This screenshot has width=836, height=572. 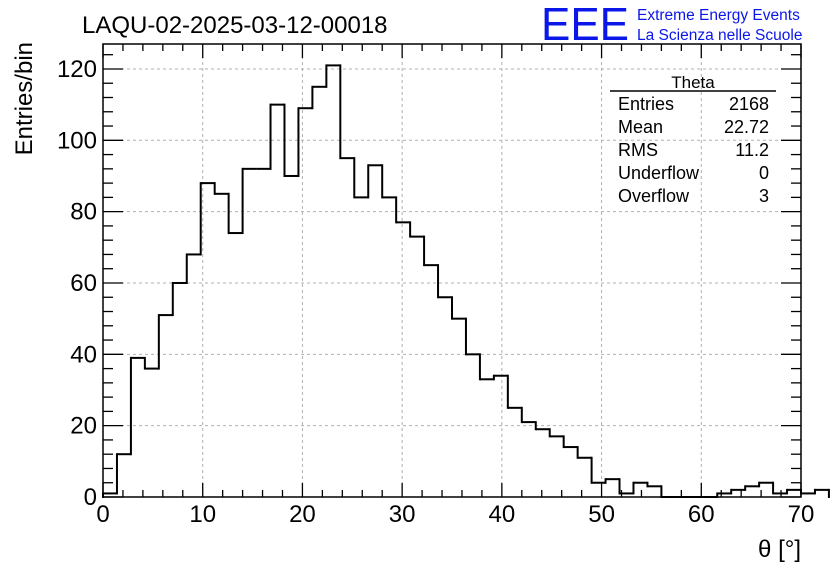 What do you see at coordinates (749, 104) in the screenshot?
I see `stats-value: 2168` at bounding box center [749, 104].